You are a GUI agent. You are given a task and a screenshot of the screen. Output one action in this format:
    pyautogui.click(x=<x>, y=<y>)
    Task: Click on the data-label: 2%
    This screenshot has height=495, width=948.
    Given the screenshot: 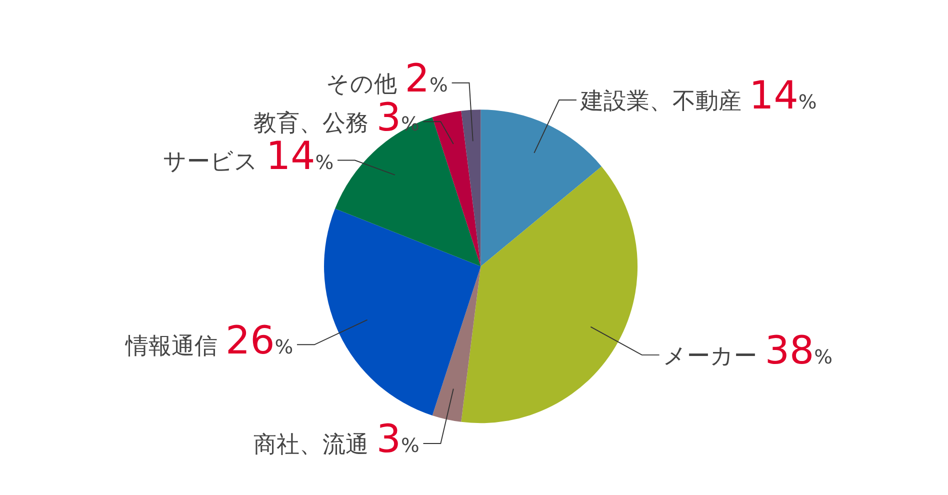 What is the action you would take?
    pyautogui.click(x=426, y=79)
    